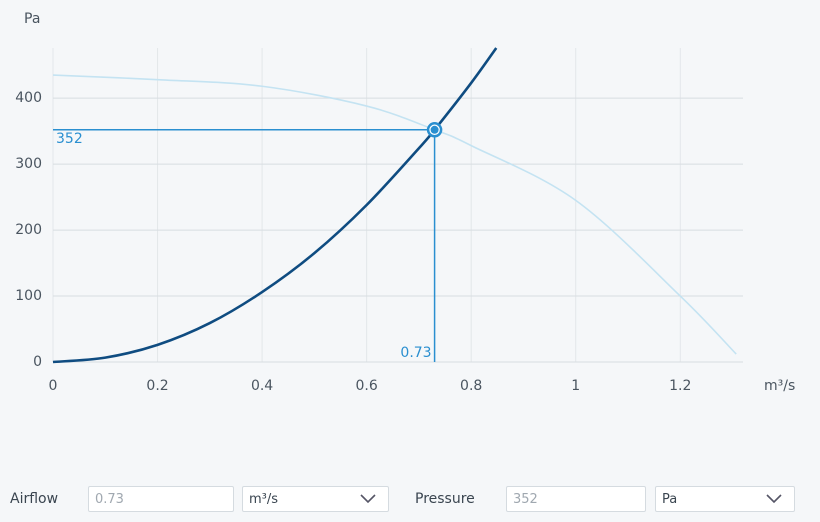 This screenshot has width=820, height=522. I want to click on pressure-label: Pressure, so click(445, 499).